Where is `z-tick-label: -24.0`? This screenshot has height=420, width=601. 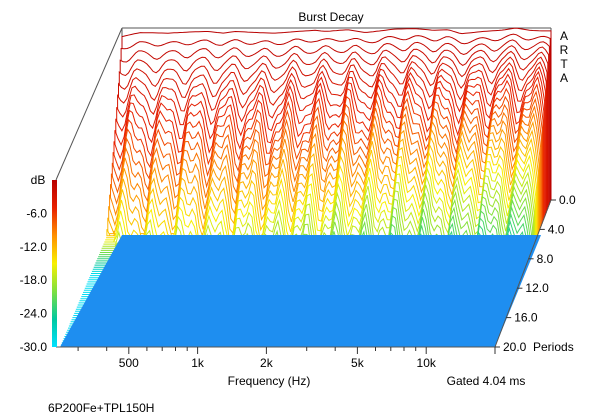
z-tick-label: -24.0 is located at coordinates (34, 314).